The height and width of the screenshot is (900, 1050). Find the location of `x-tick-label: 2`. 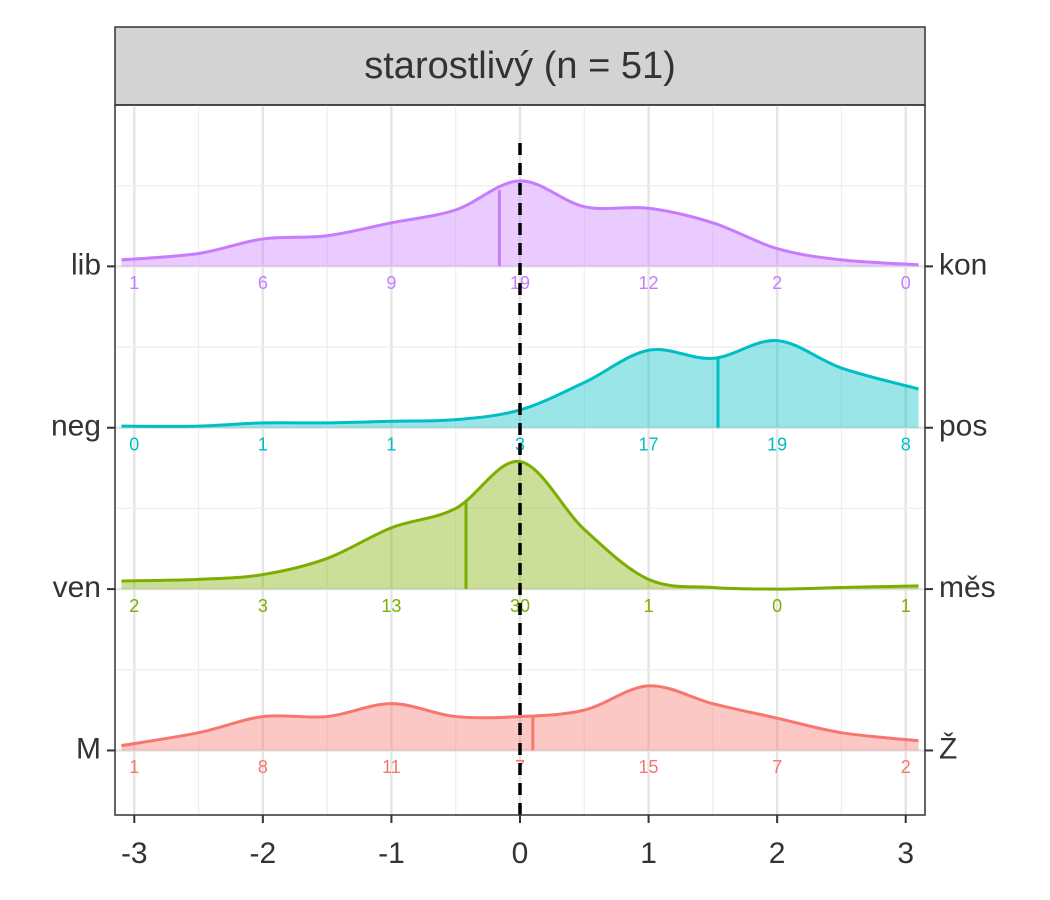

x-tick-label: 2 is located at coordinates (777, 853).